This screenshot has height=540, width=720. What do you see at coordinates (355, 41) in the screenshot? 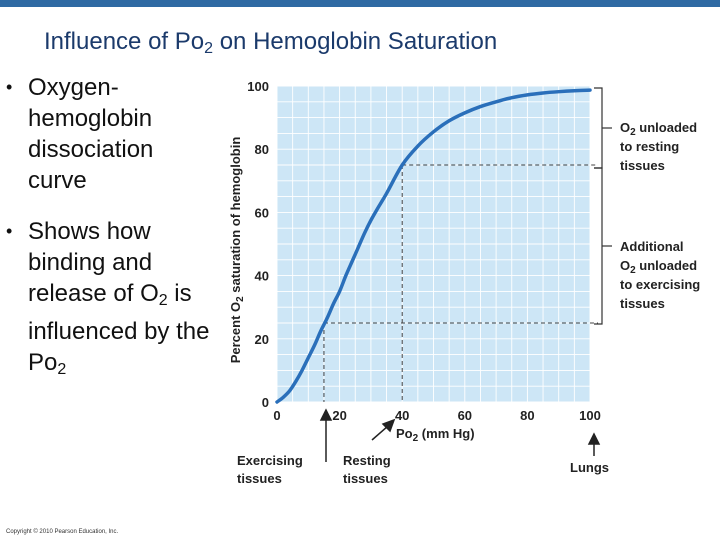
I see `title-rest: on Hemoglobin Saturation` at bounding box center [355, 41].